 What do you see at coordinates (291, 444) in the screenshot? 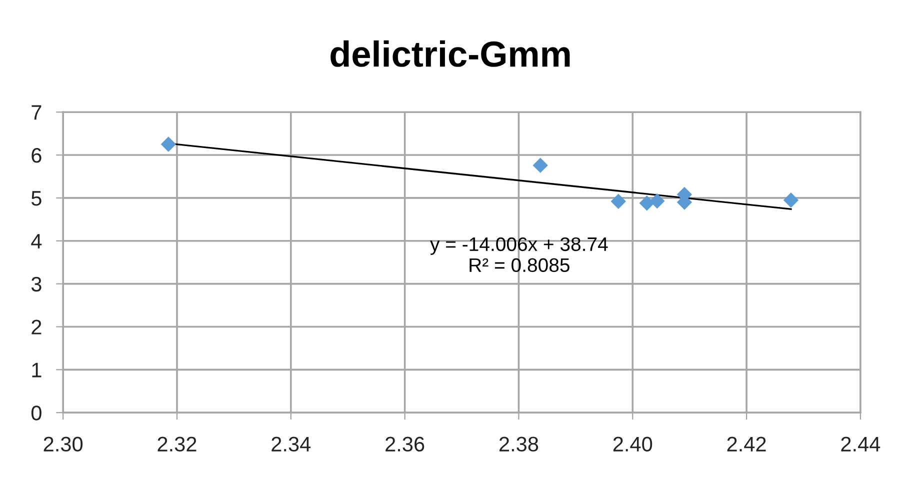
I see `x-tick-label: 2.34` at bounding box center [291, 444].